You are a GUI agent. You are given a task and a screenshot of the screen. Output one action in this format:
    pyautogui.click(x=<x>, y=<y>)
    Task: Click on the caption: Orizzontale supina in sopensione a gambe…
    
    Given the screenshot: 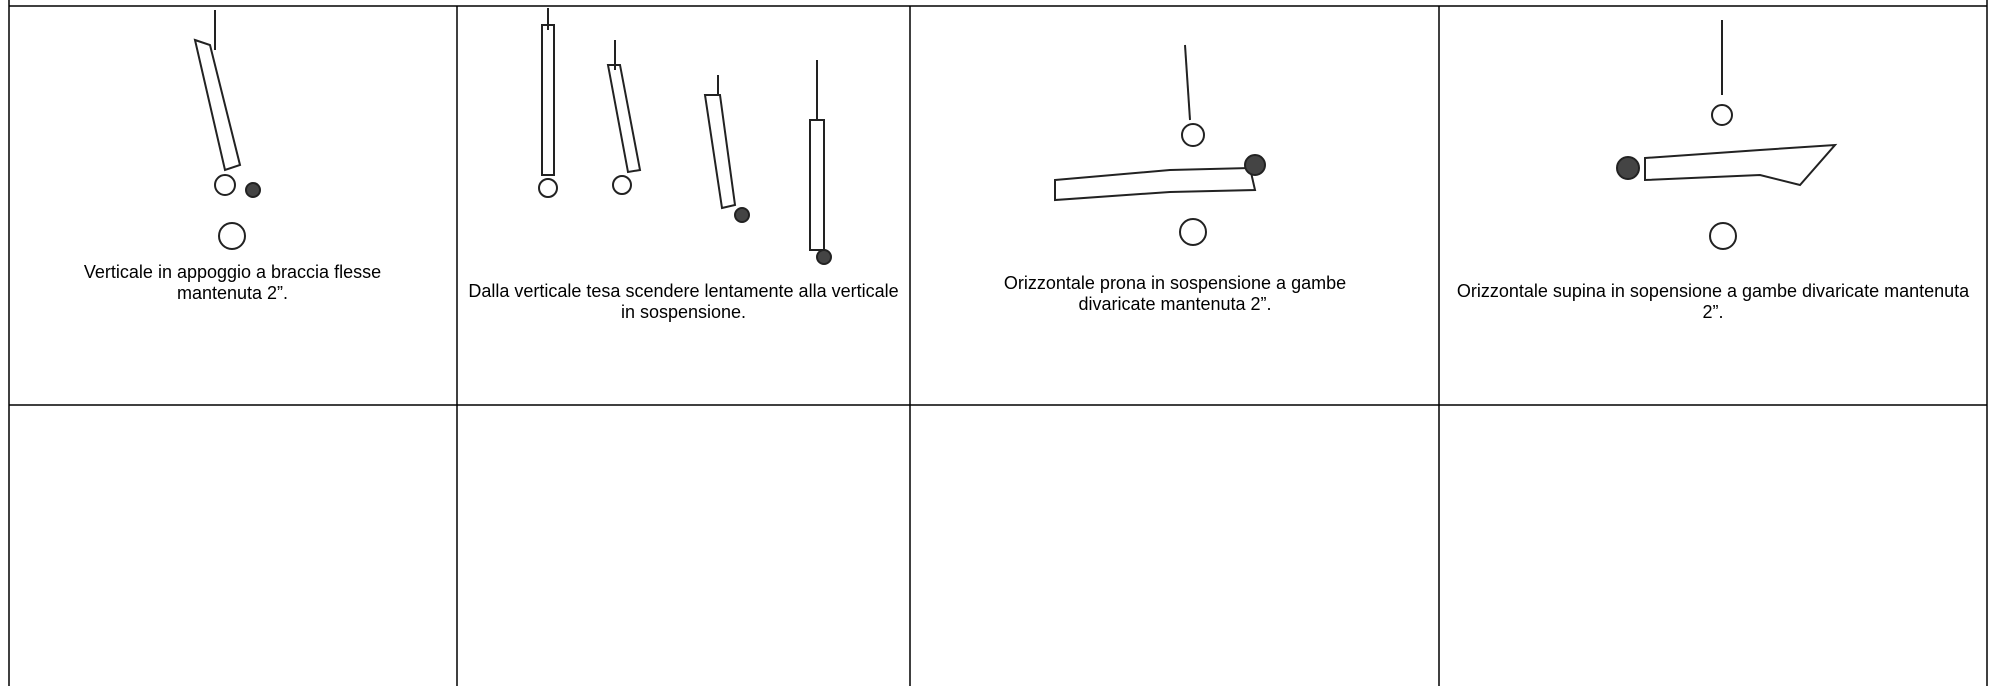 What is the action you would take?
    pyautogui.click(x=1713, y=301)
    